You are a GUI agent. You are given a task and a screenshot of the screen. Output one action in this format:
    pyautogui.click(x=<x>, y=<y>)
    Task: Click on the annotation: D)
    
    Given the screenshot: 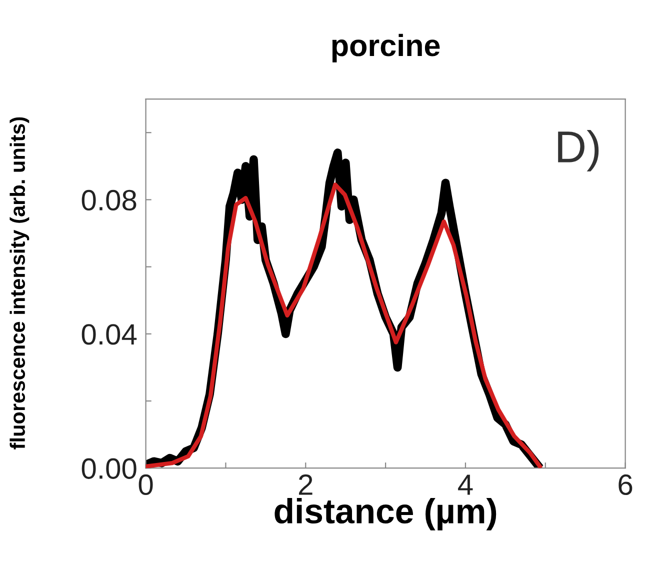 What is the action you would take?
    pyautogui.click(x=578, y=151)
    